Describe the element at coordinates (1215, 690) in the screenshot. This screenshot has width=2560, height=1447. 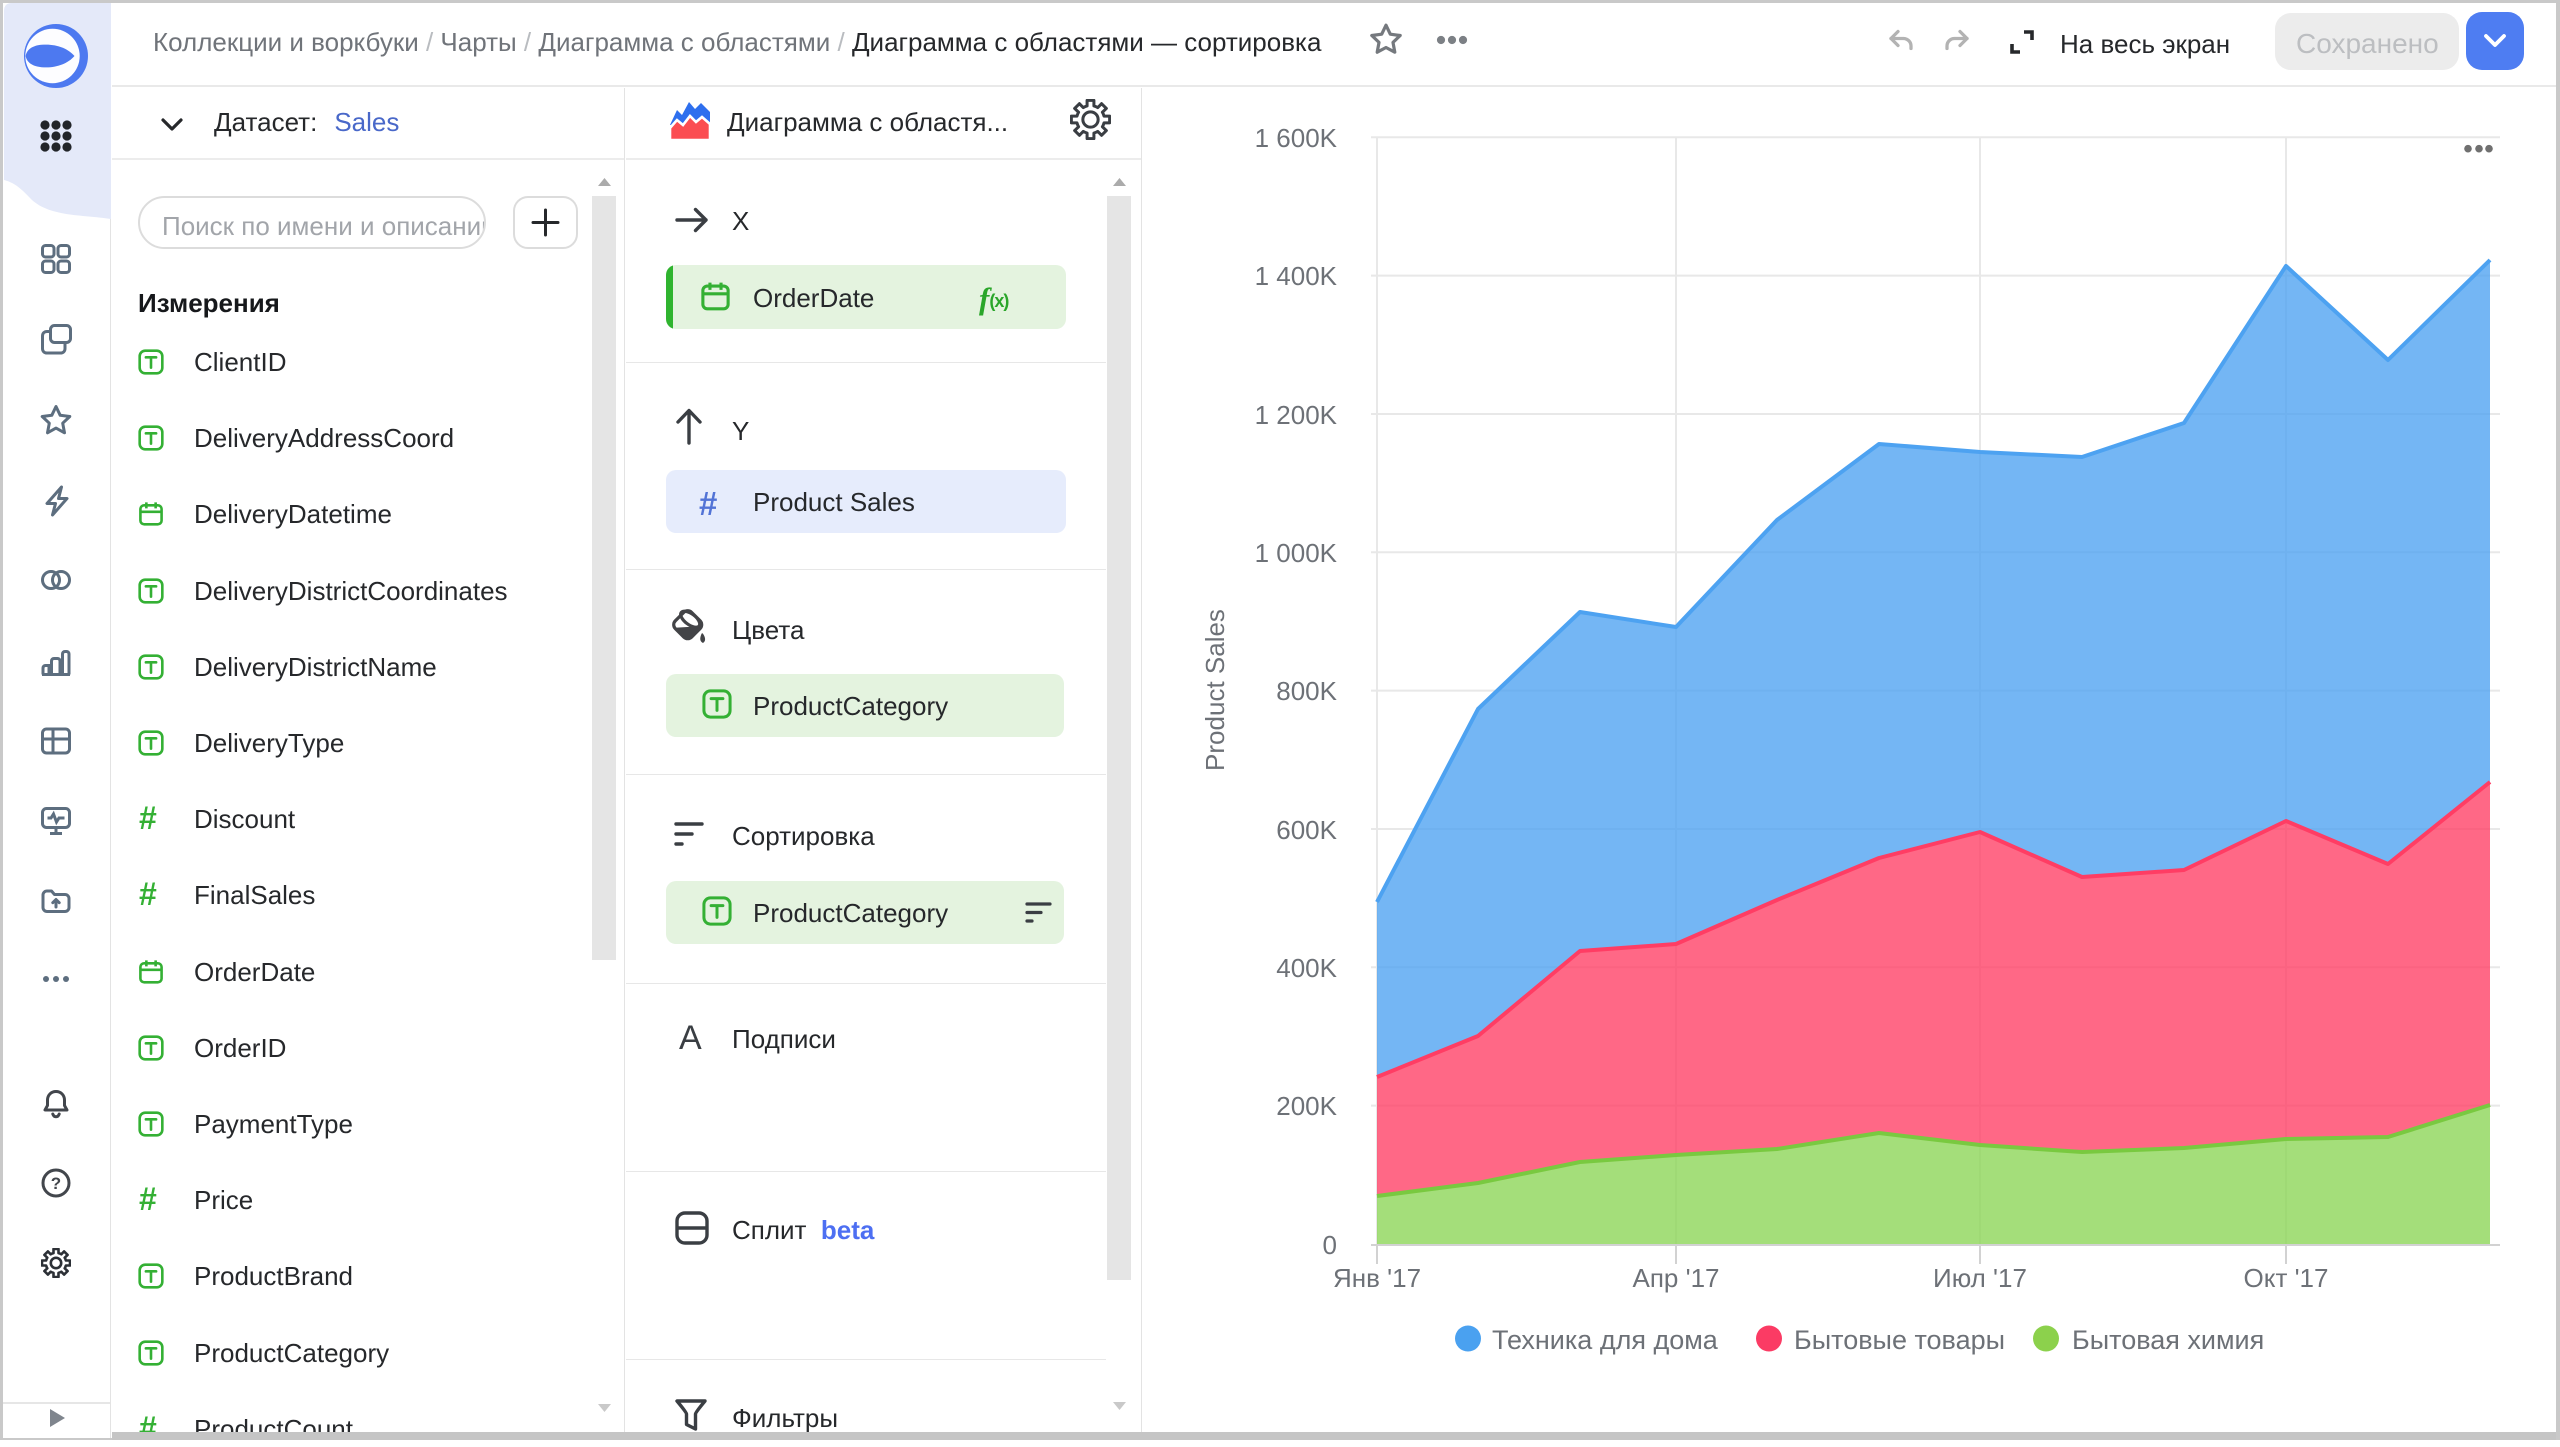
I see `svg-text: Product Sales` at that location.